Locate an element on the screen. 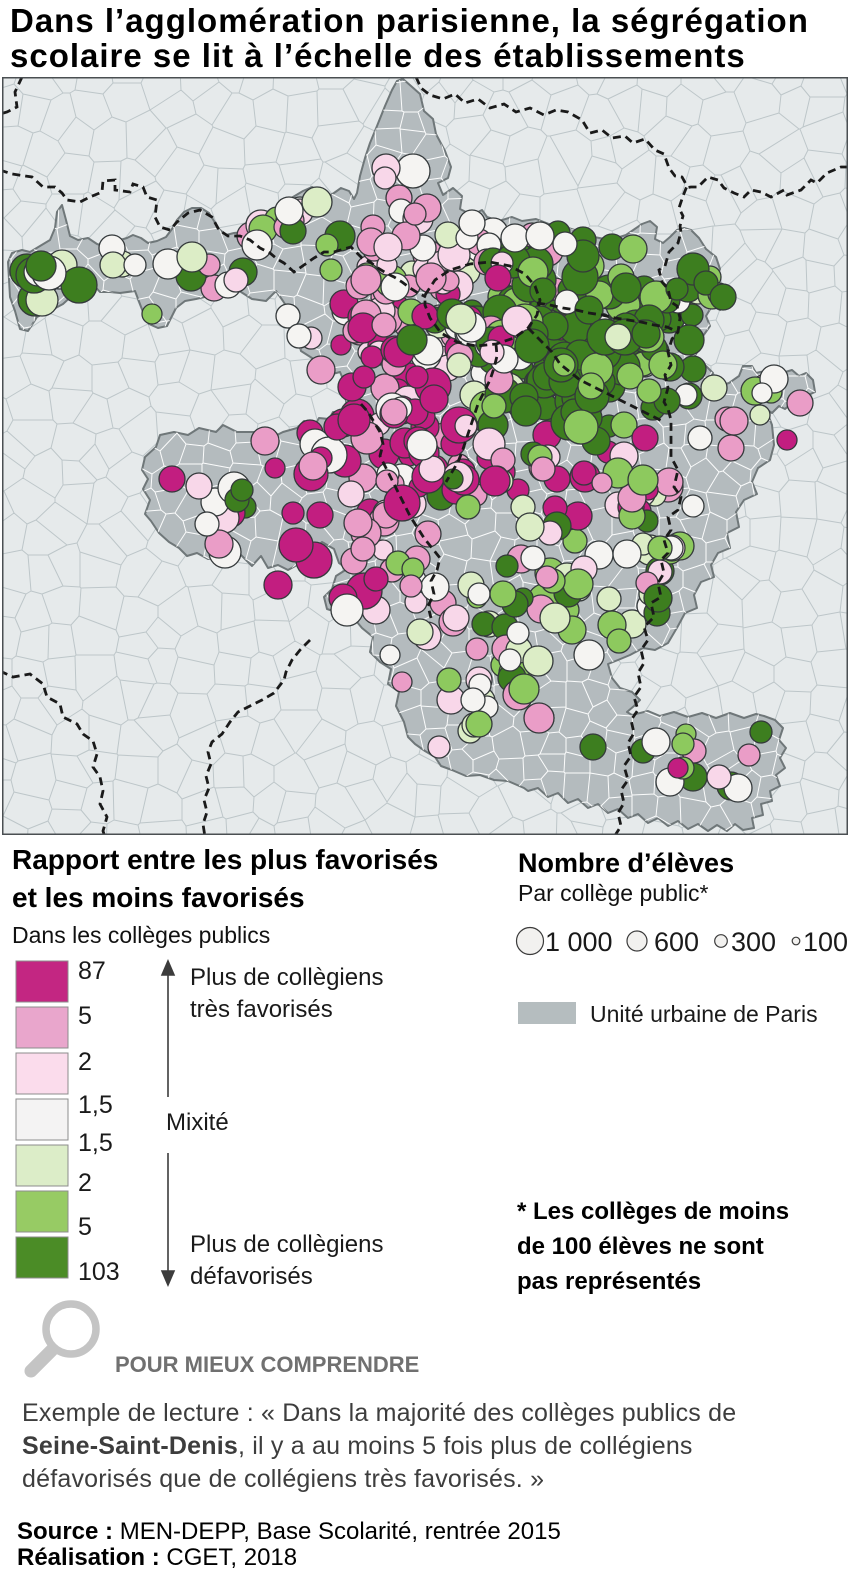  svg-text: 103 is located at coordinates (99, 1272).